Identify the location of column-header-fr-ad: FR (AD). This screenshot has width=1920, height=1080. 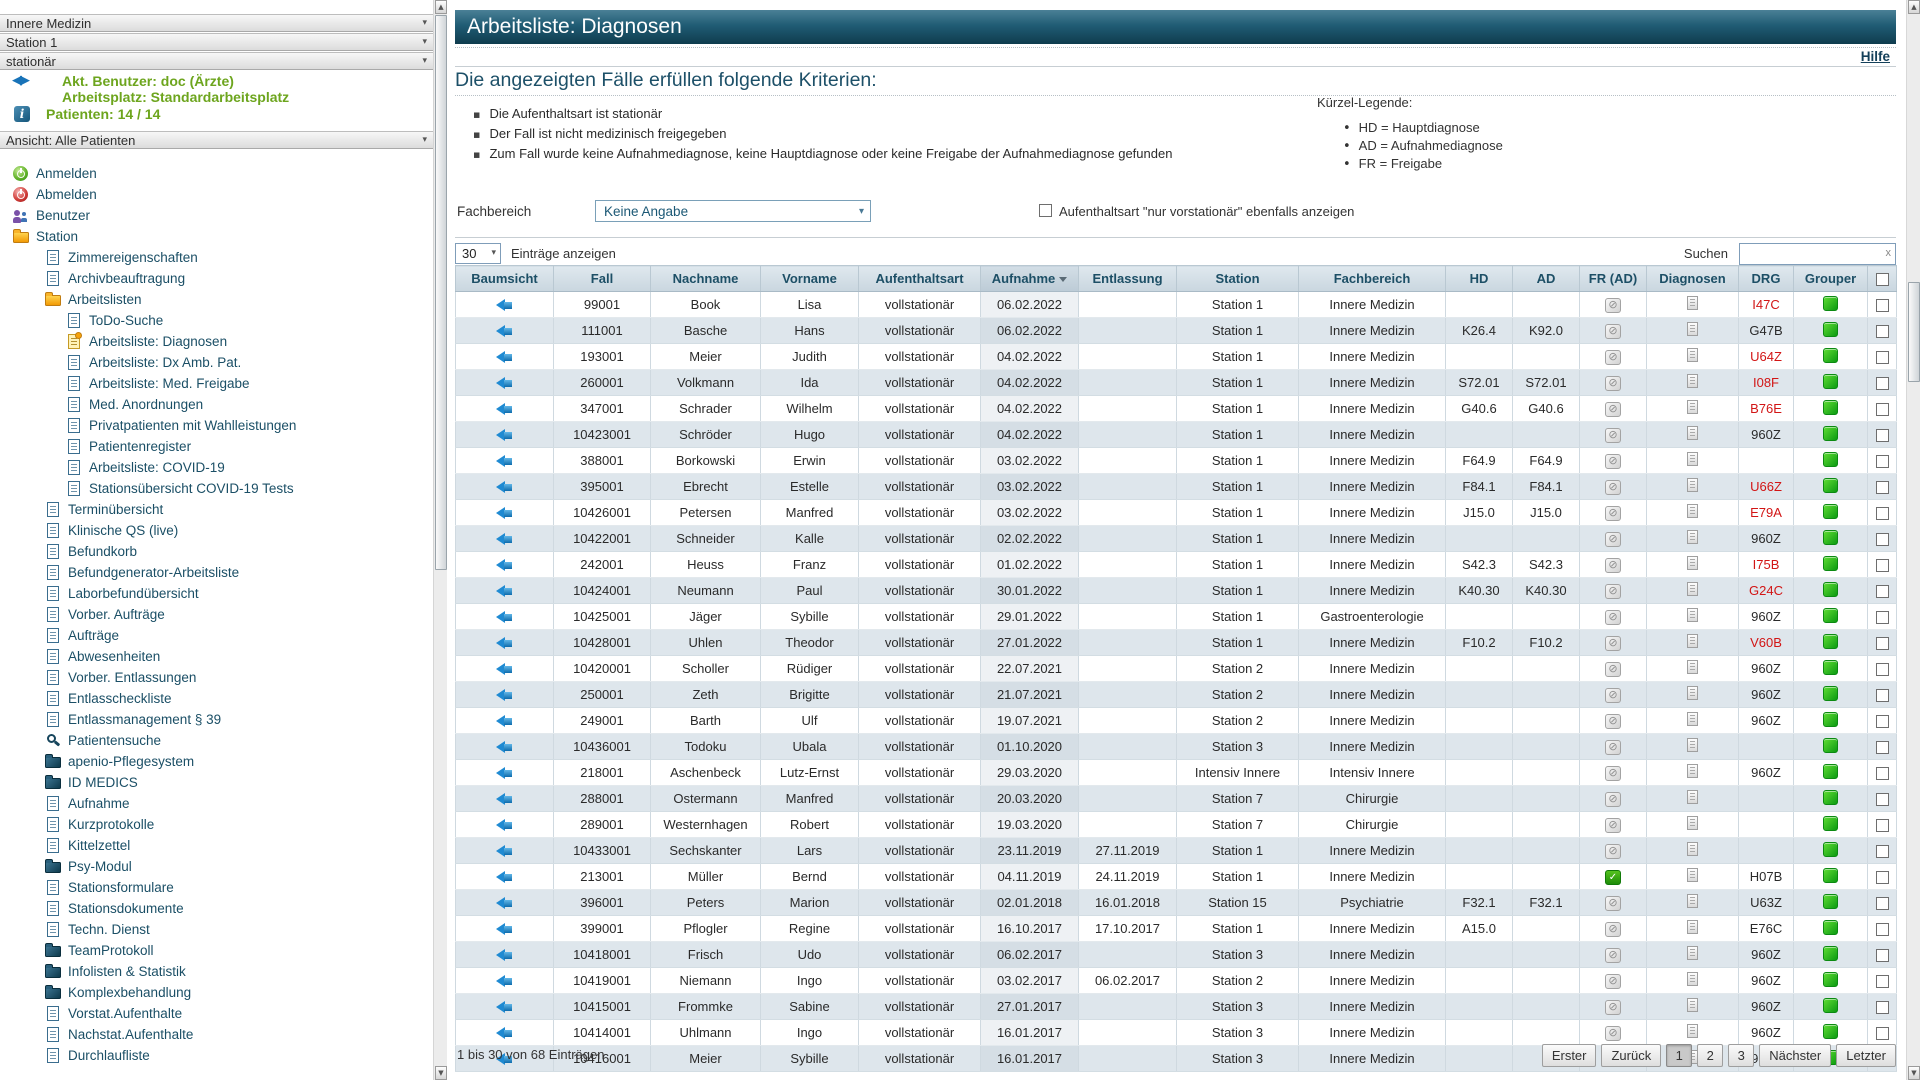
(1613, 278).